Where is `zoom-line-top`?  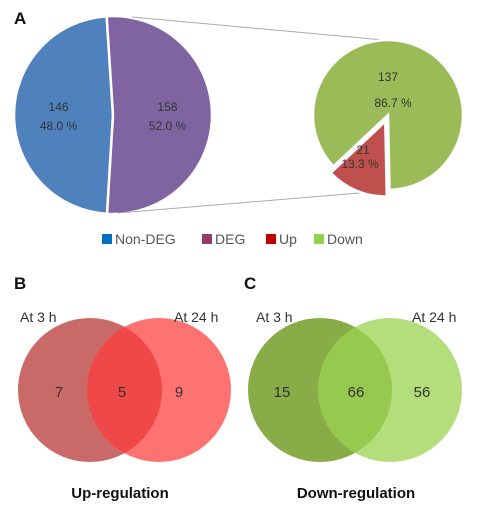 zoom-line-top is located at coordinates (258, 28).